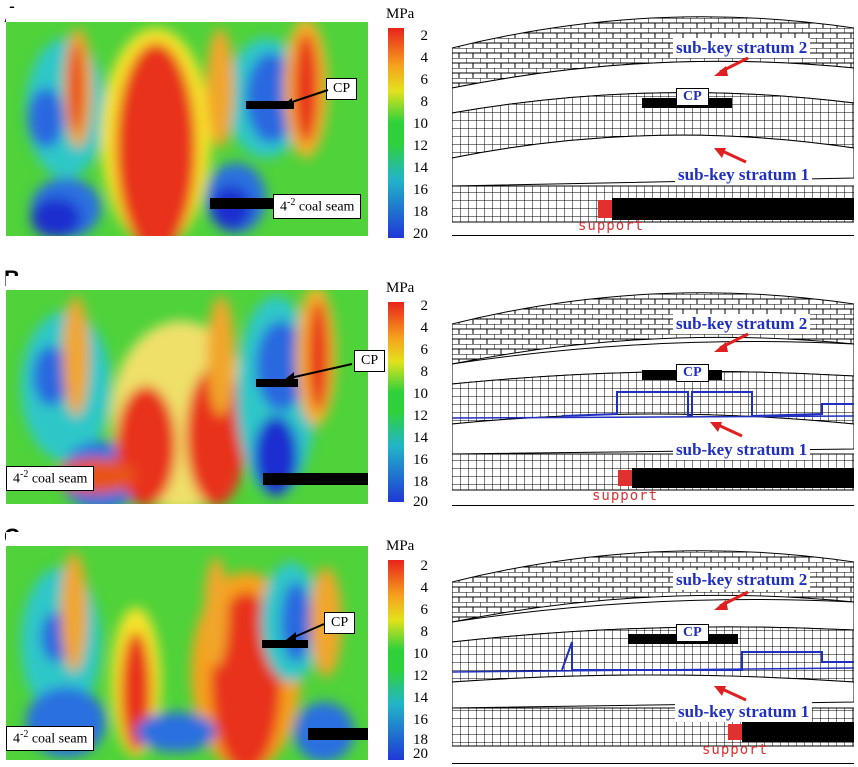 The width and height of the screenshot is (858, 767). What do you see at coordinates (742, 450) in the screenshot?
I see `sub-key-stratum-1-label-b: sub-key stratum 1` at bounding box center [742, 450].